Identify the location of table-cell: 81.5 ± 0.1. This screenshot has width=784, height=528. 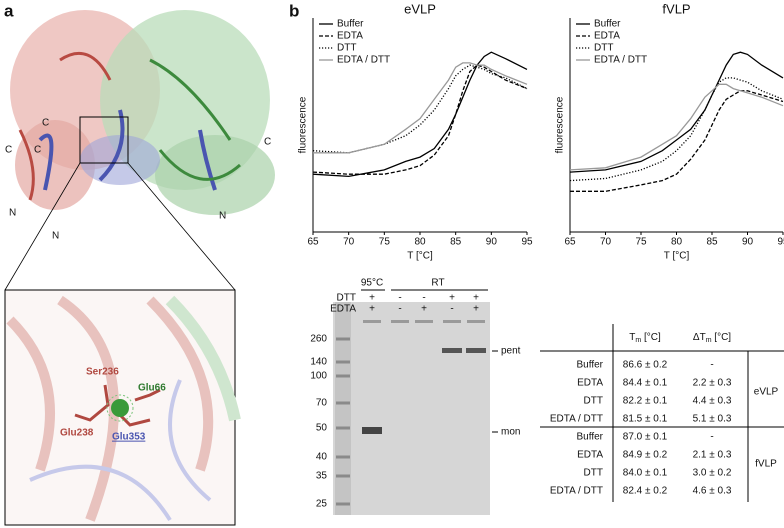
(645, 419).